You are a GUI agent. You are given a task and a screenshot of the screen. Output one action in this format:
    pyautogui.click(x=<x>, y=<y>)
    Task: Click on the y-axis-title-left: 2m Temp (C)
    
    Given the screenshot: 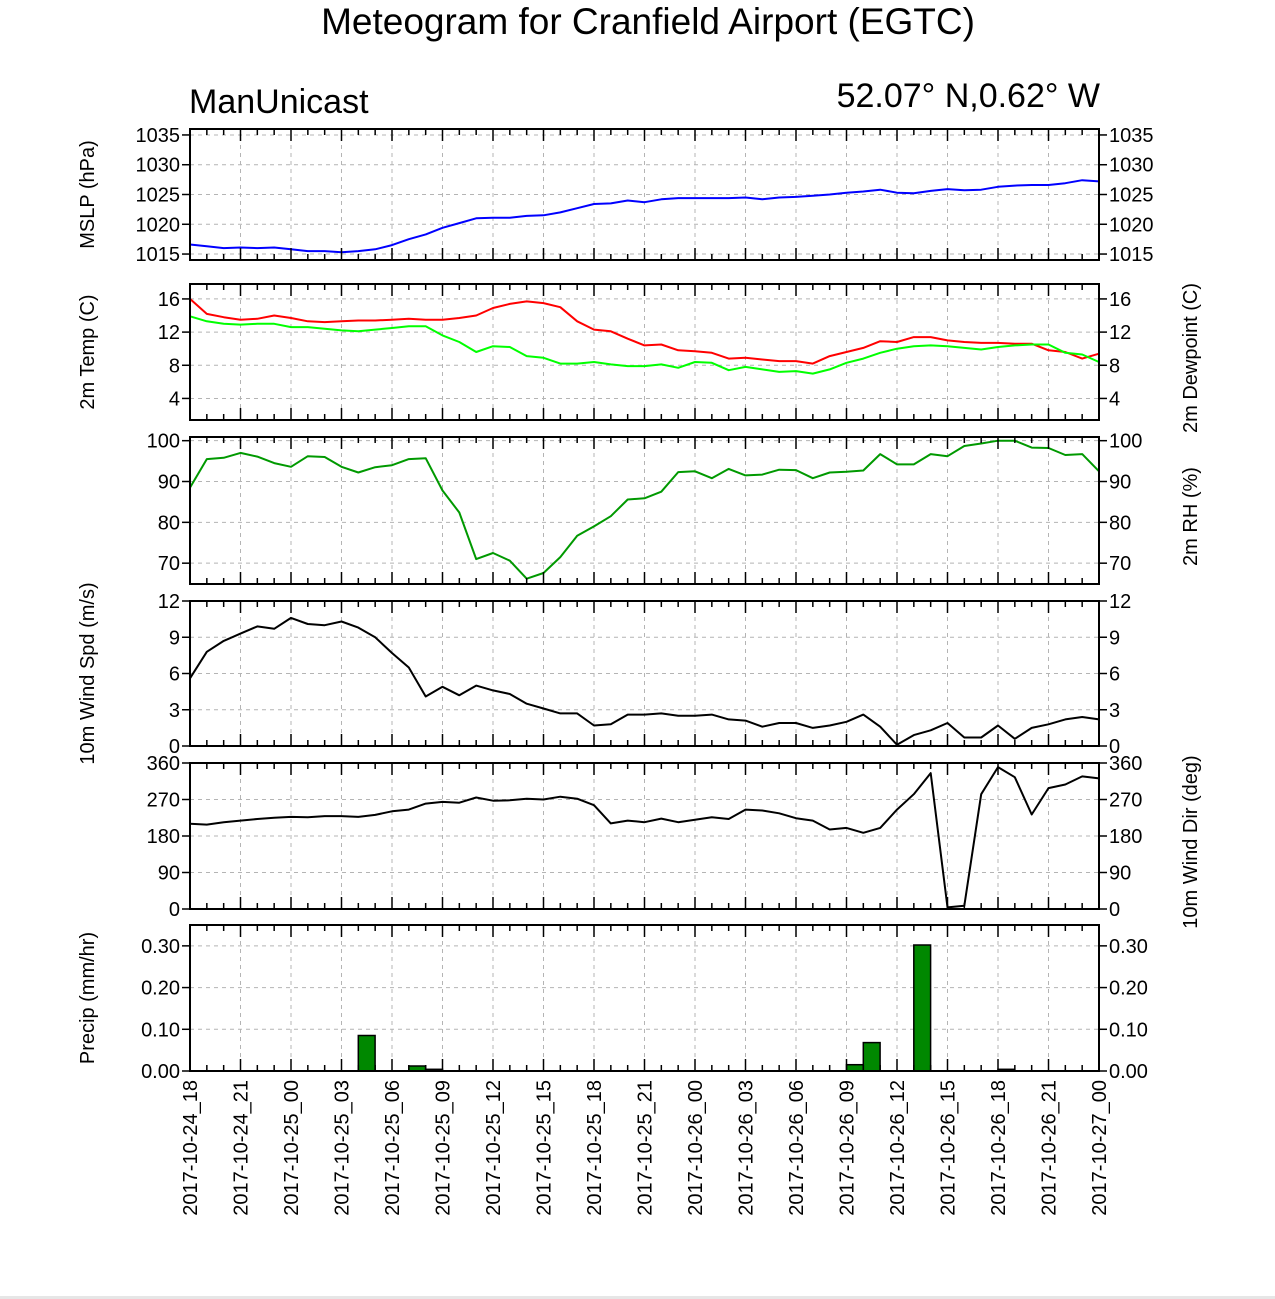 What is the action you would take?
    pyautogui.click(x=88, y=351)
    